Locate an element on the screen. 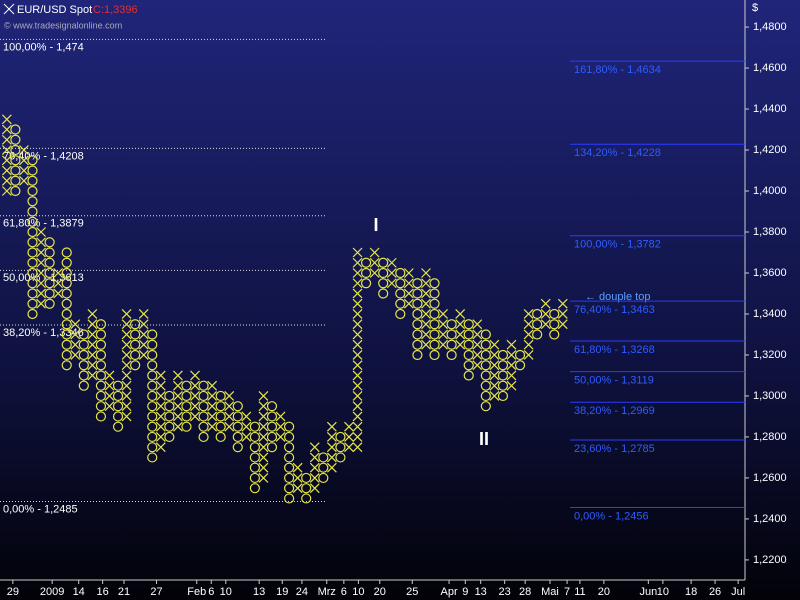 The height and width of the screenshot is (600, 800). x-tick-label: 23 is located at coordinates (505, 592).